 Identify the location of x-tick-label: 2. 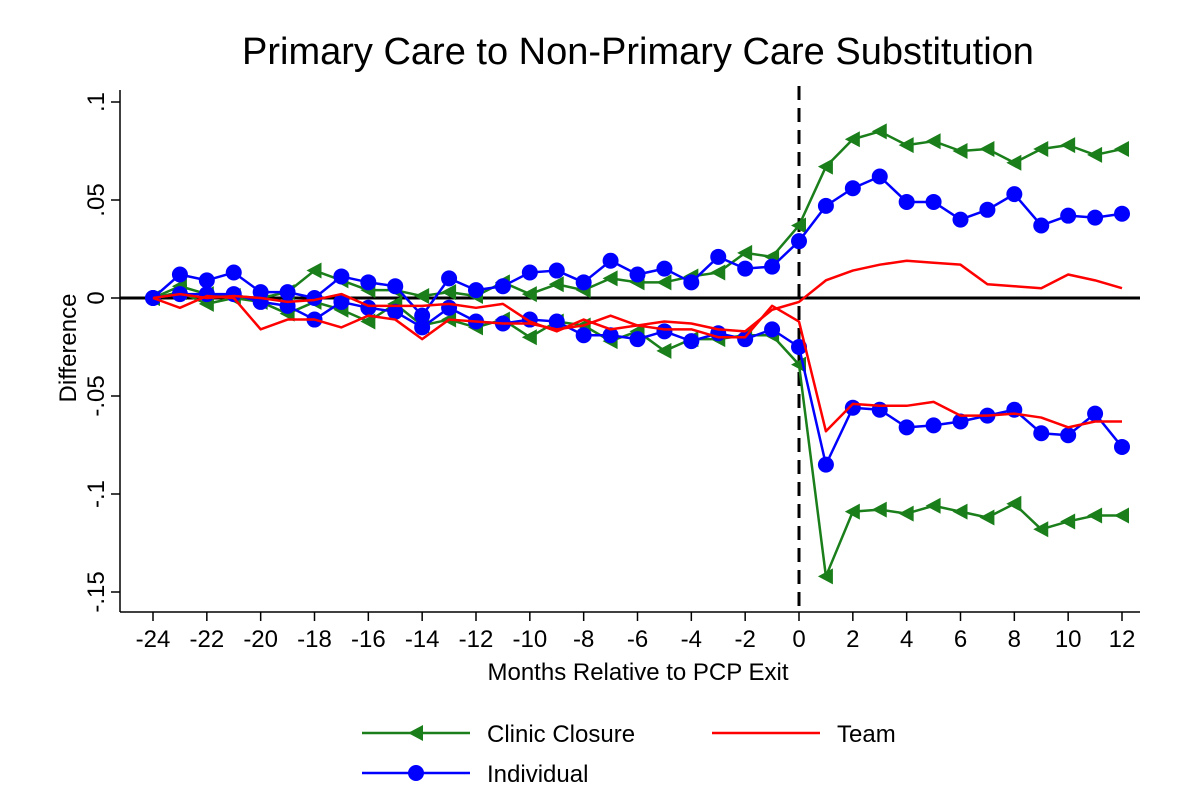
(852, 639).